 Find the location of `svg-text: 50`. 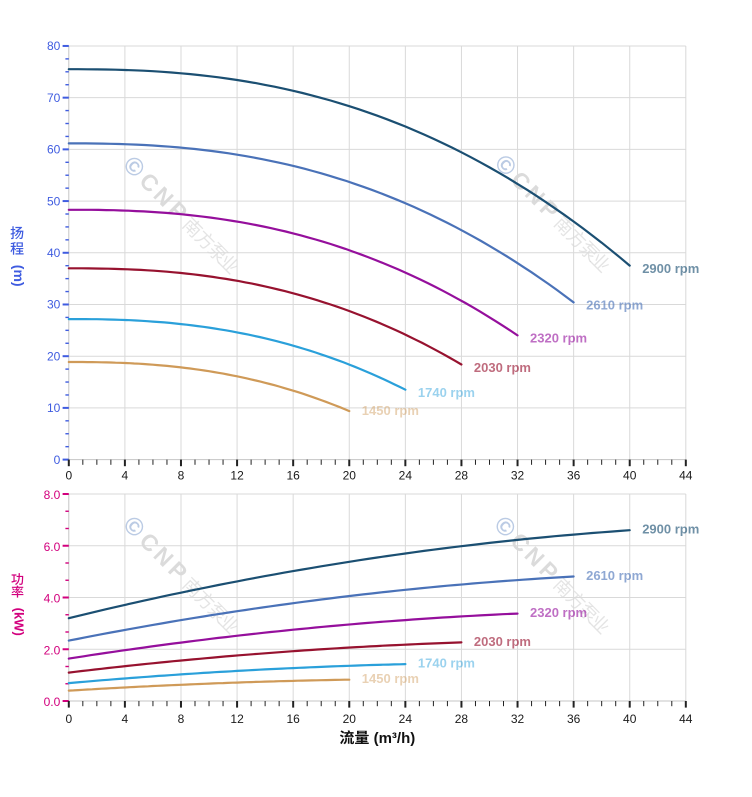

svg-text: 50 is located at coordinates (54, 201).